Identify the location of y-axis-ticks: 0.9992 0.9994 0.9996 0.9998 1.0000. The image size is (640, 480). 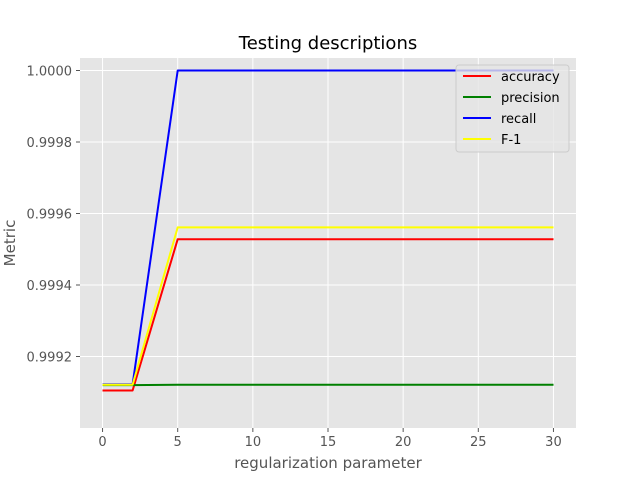
(53, 215).